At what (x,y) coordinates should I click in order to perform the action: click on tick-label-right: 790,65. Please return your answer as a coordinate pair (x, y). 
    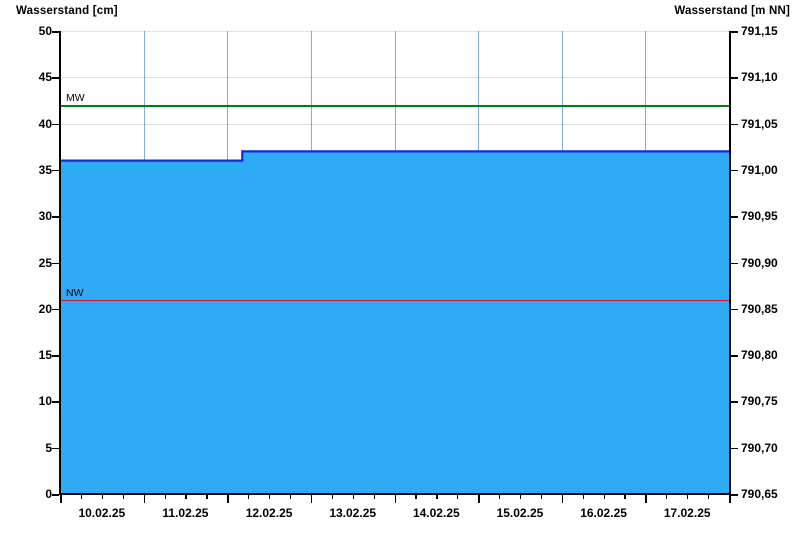
    Looking at the image, I should click on (759, 494).